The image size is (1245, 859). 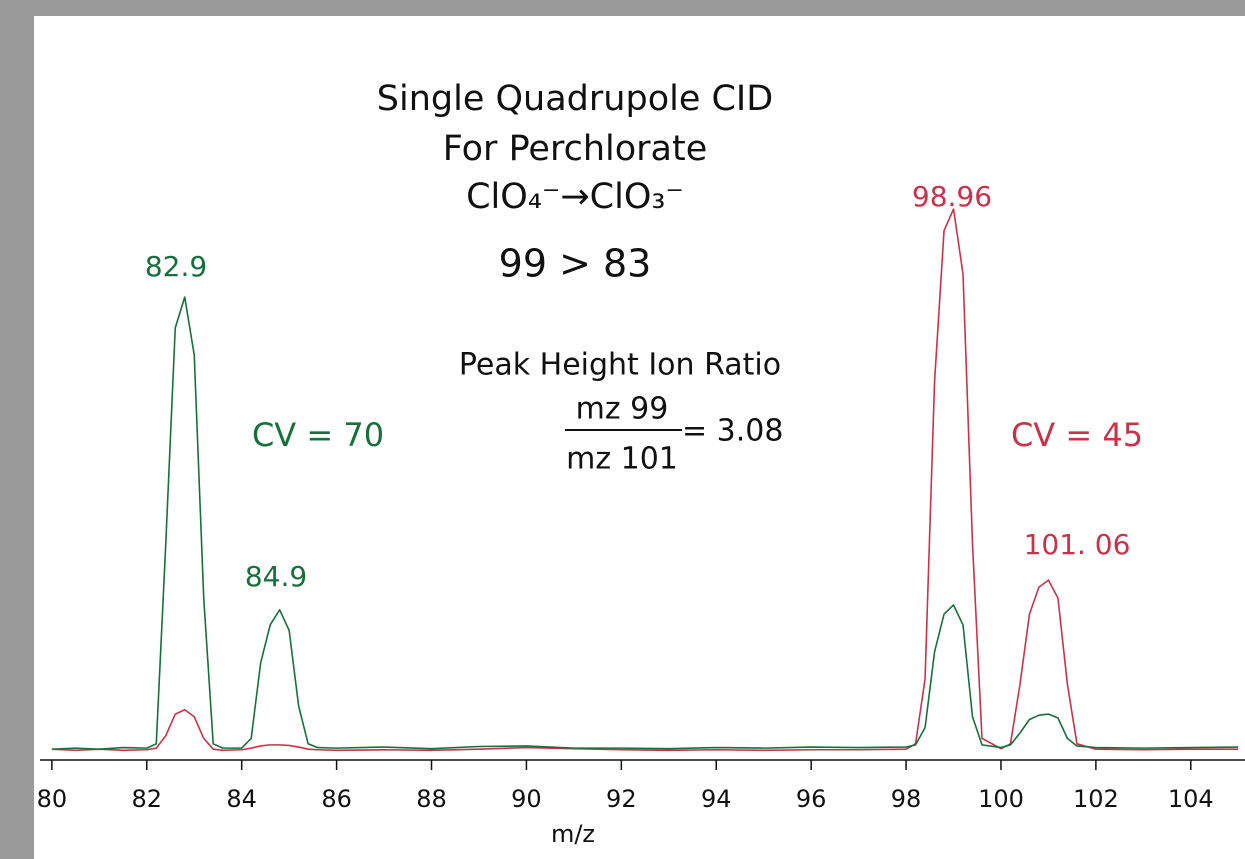 I want to click on x-tick-label: 86, so click(x=336, y=799).